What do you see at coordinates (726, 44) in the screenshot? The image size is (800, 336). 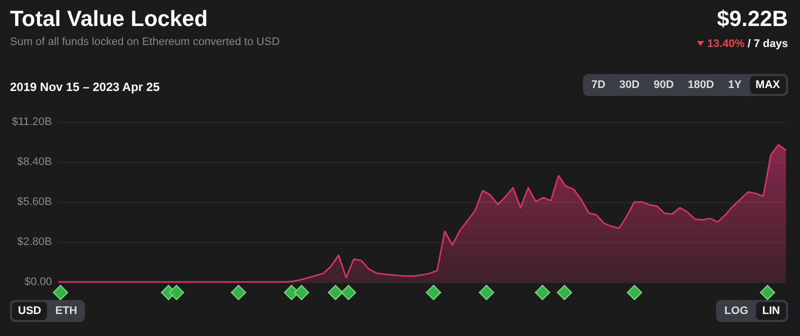 I see `text: 13.40%` at bounding box center [726, 44].